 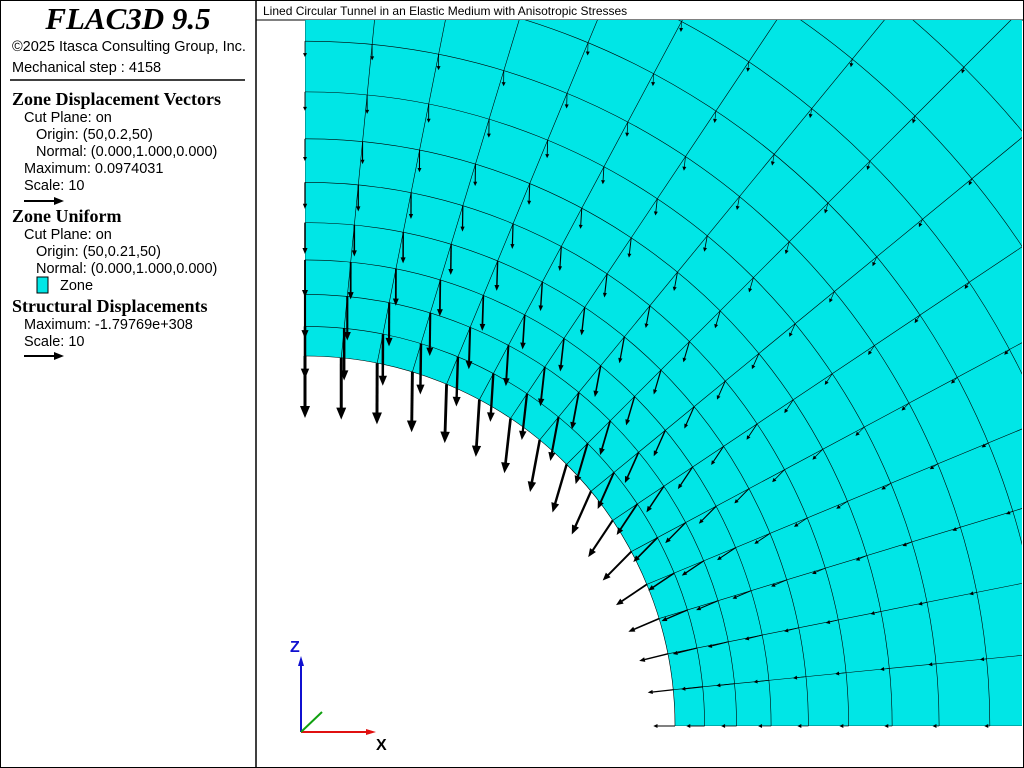 What do you see at coordinates (129, 47) in the screenshot?
I see `copyright: ©2025 Itasca Consulting Group, Inc.` at bounding box center [129, 47].